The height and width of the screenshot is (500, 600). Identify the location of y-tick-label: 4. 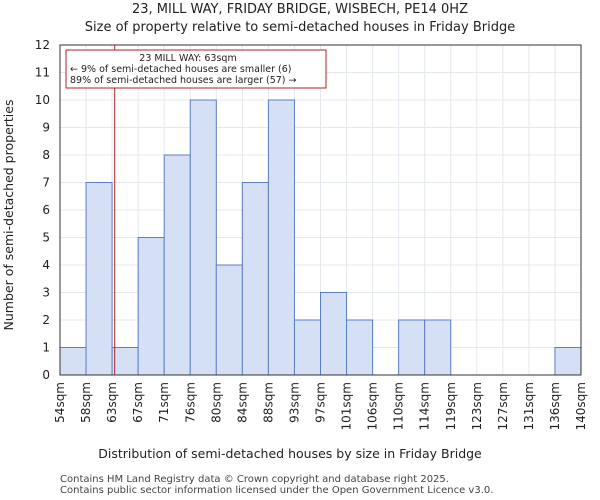
(46, 265).